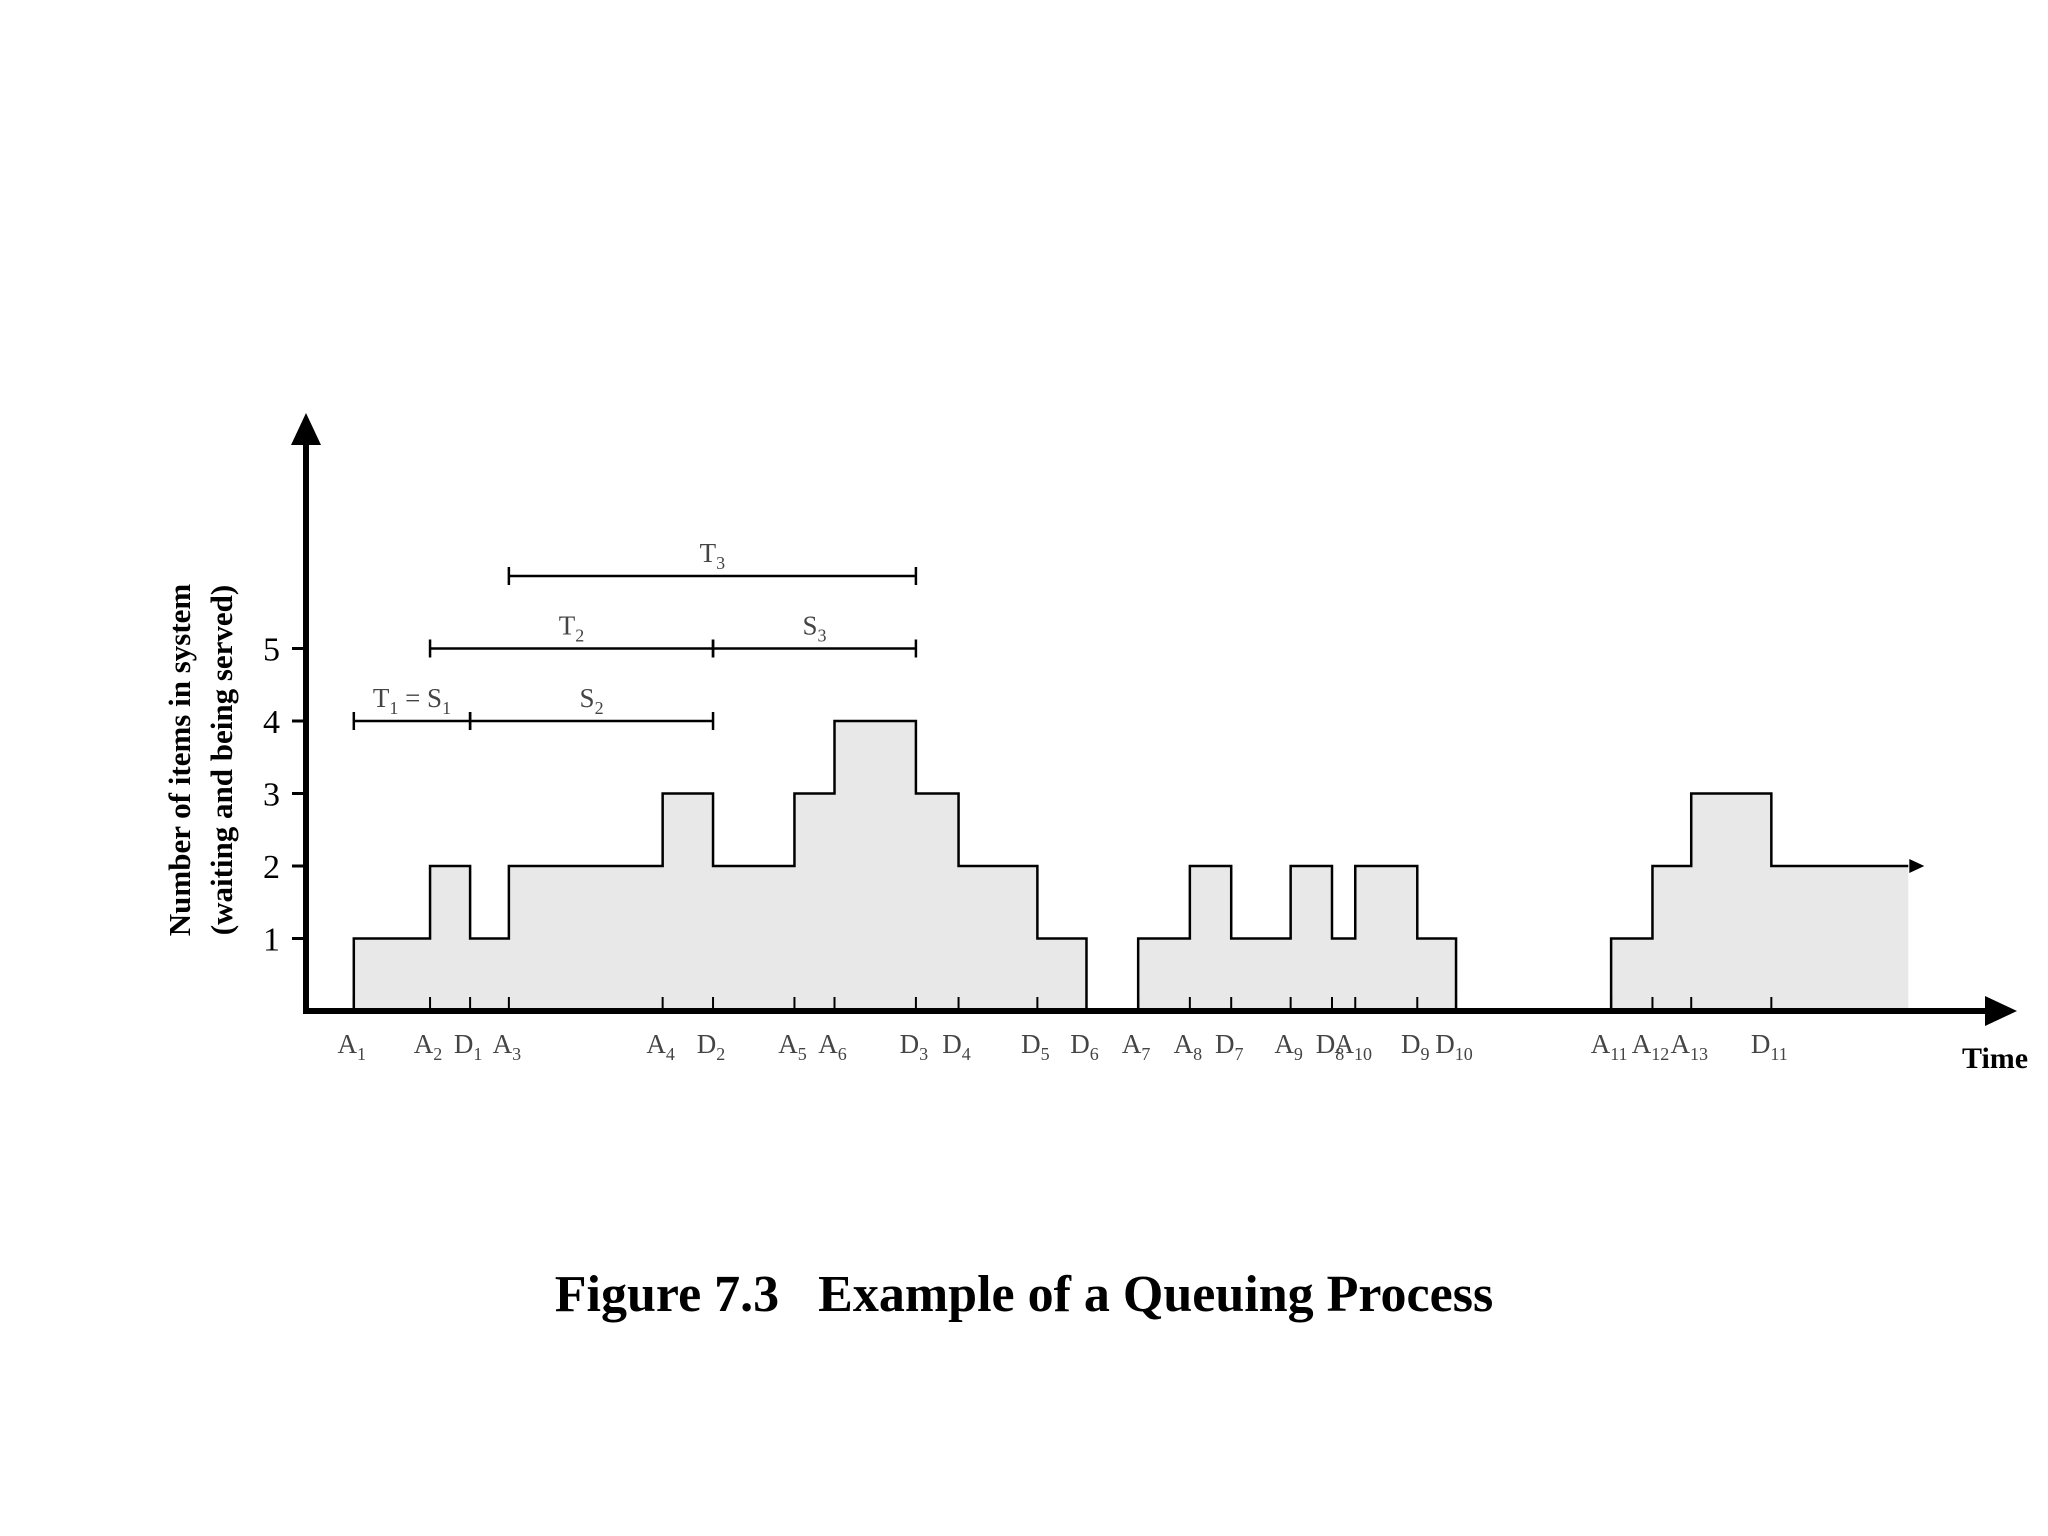 The image size is (2048, 1536). Describe the element at coordinates (412, 700) in the screenshot. I see `interval-T1-label: T1 = S1` at that location.